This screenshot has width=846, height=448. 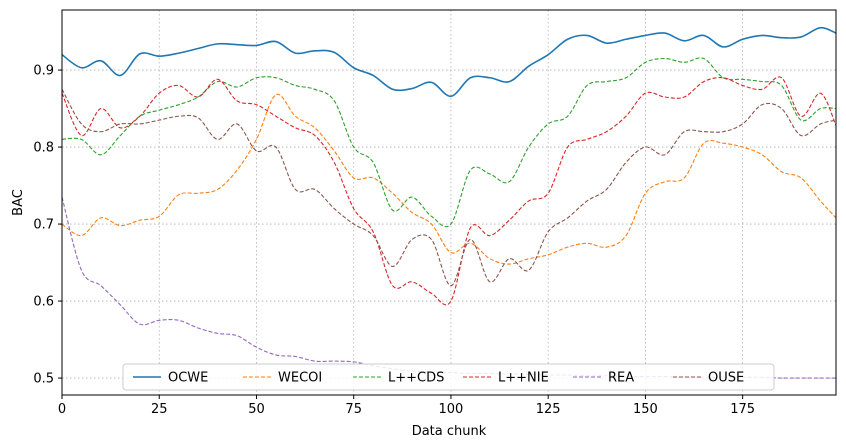 I want to click on legend: OCWE WECOI L++CDS L++NIE REA OUSE, so click(x=448, y=377).